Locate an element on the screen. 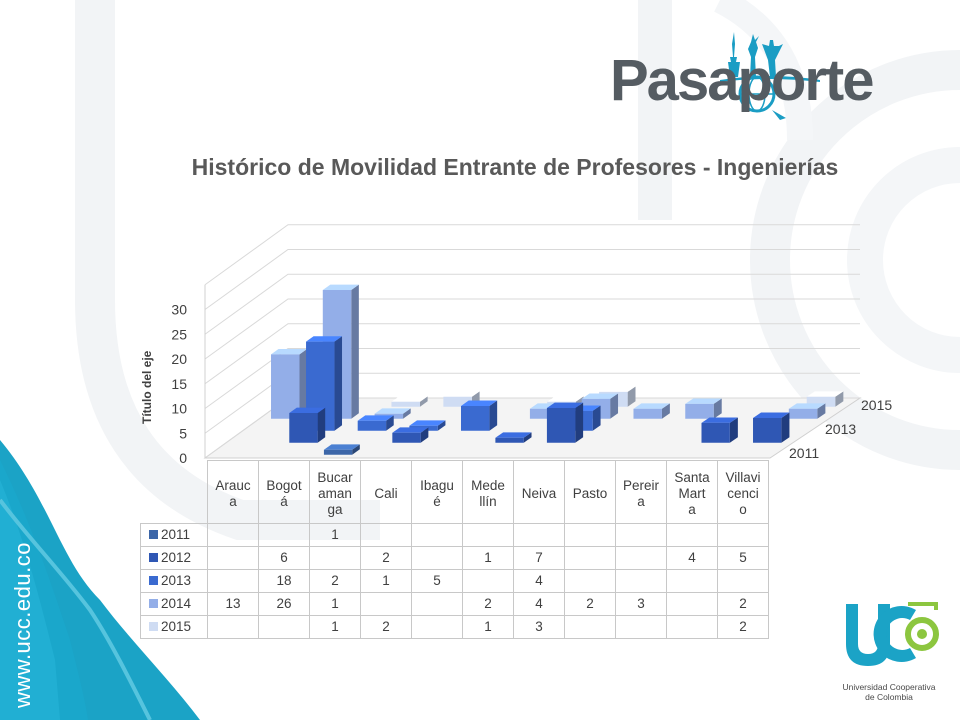 This screenshot has height=720, width=960. institution-name: Universidad Cooperativa de Colombia is located at coordinates (889, 692).